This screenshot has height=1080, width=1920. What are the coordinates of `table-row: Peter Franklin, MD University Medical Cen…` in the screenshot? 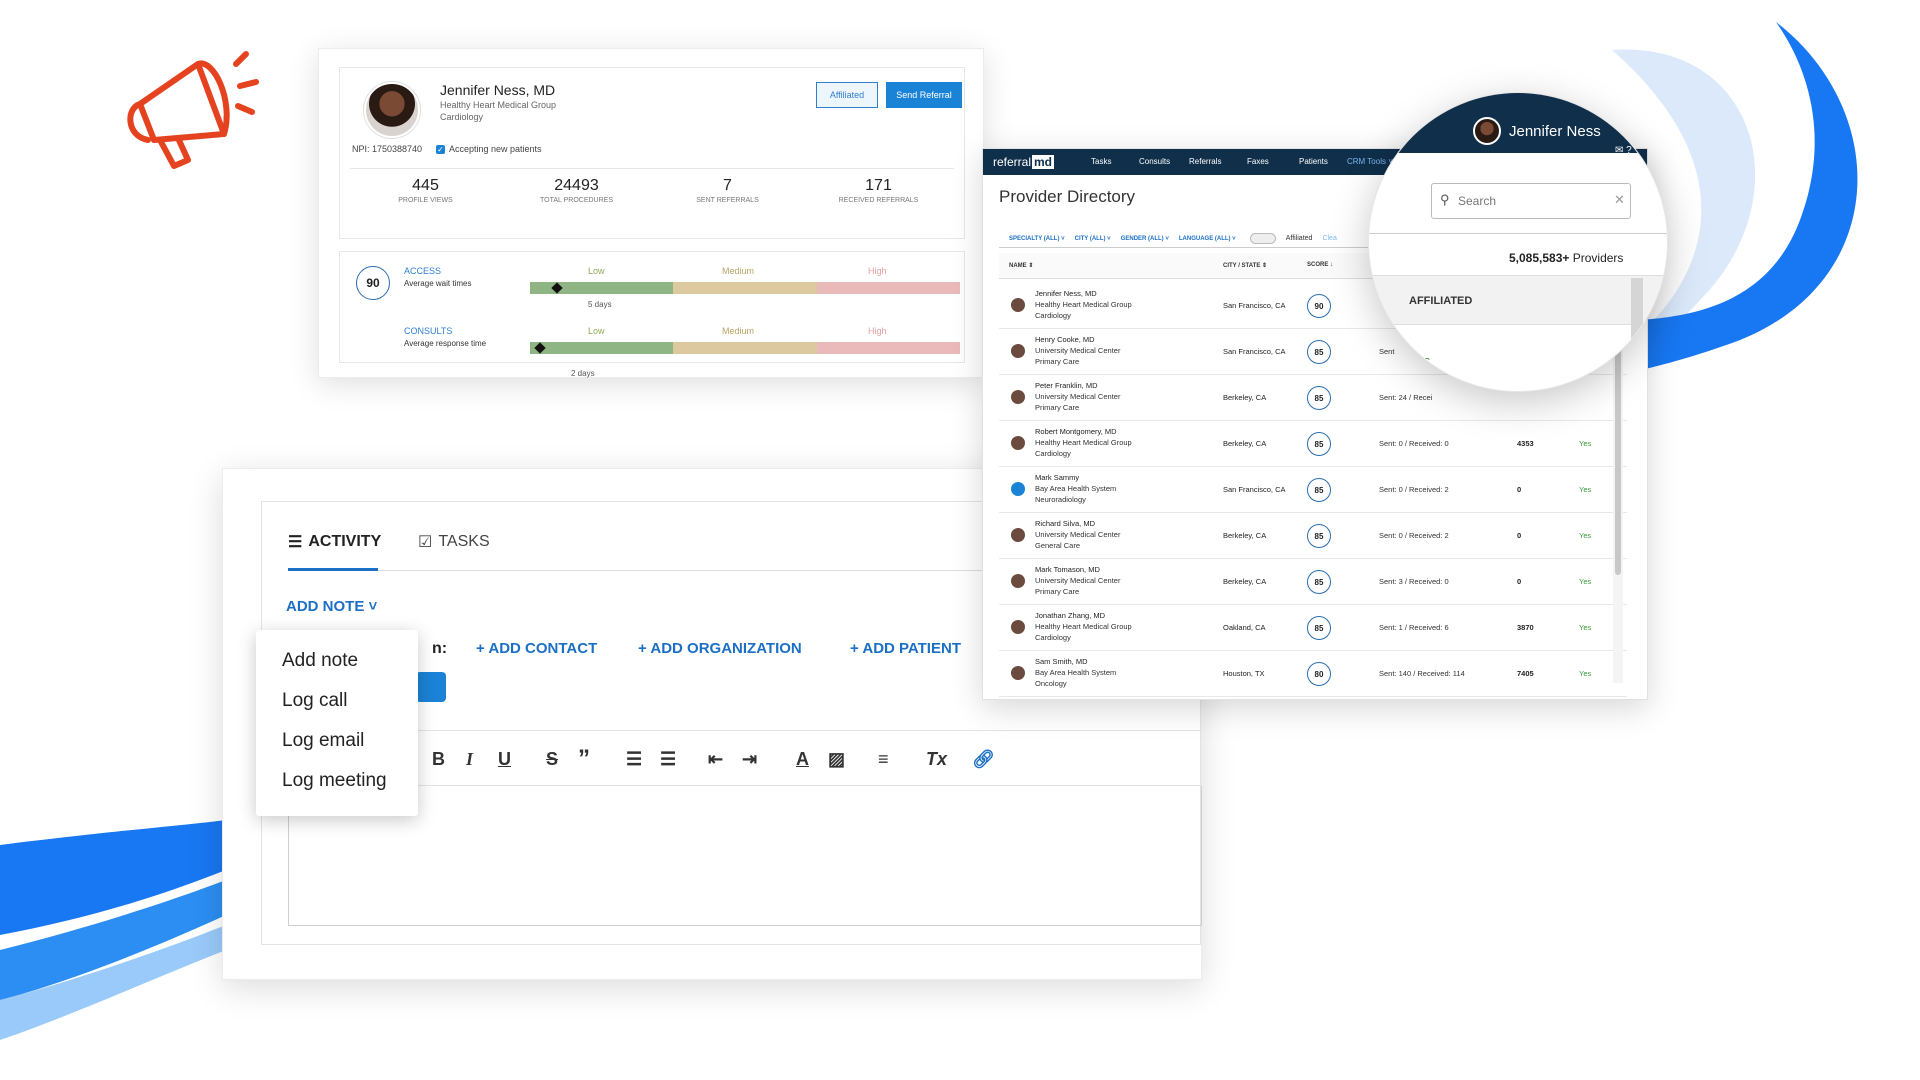 It's located at (1313, 398).